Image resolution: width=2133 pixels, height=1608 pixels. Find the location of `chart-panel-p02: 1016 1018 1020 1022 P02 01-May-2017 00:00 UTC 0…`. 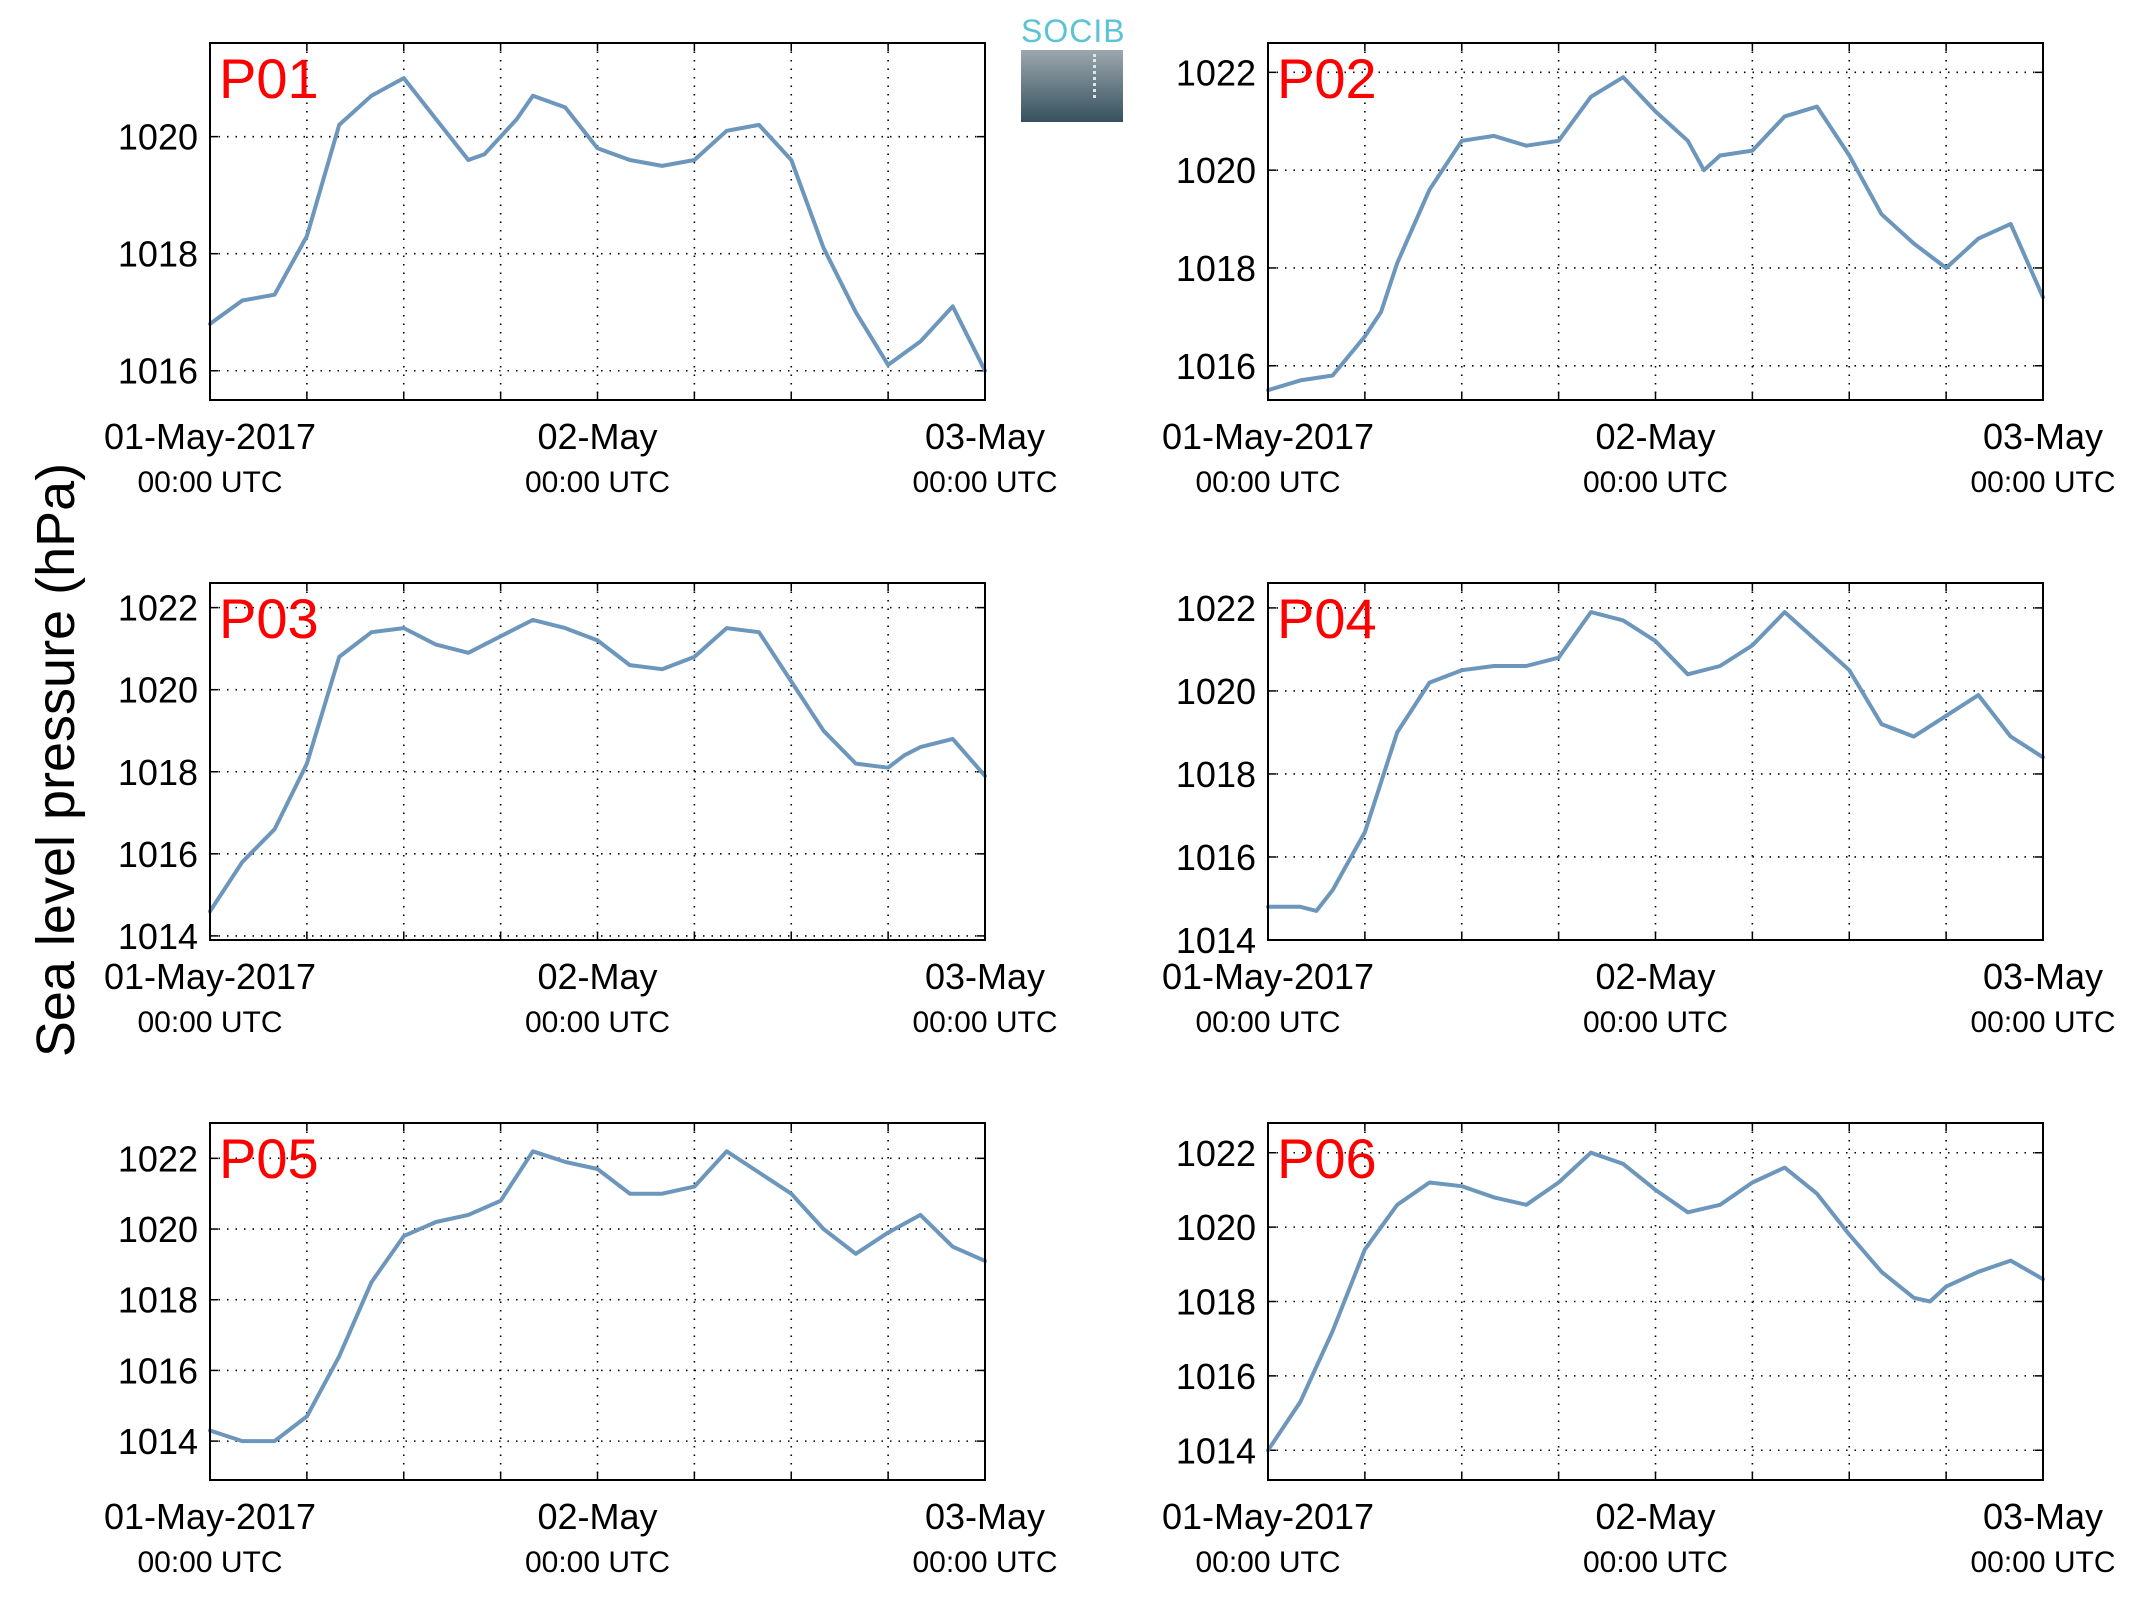

chart-panel-p02: 1016 1018 1020 1022 P02 01-May-2017 00:00 UTC 0… is located at coordinates (1639, 270).